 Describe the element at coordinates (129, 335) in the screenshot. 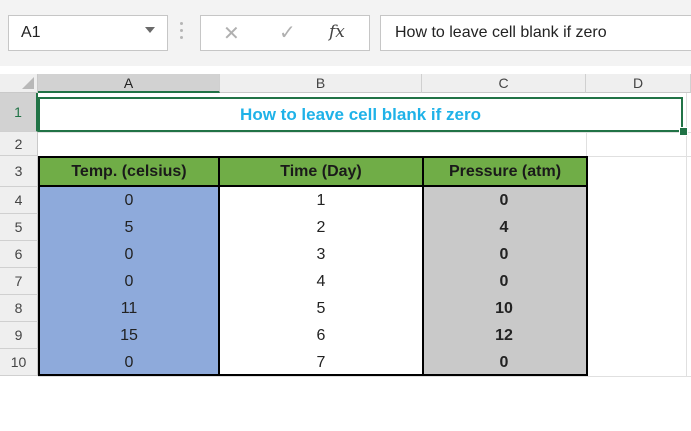

I see `cell-a9: 15` at that location.